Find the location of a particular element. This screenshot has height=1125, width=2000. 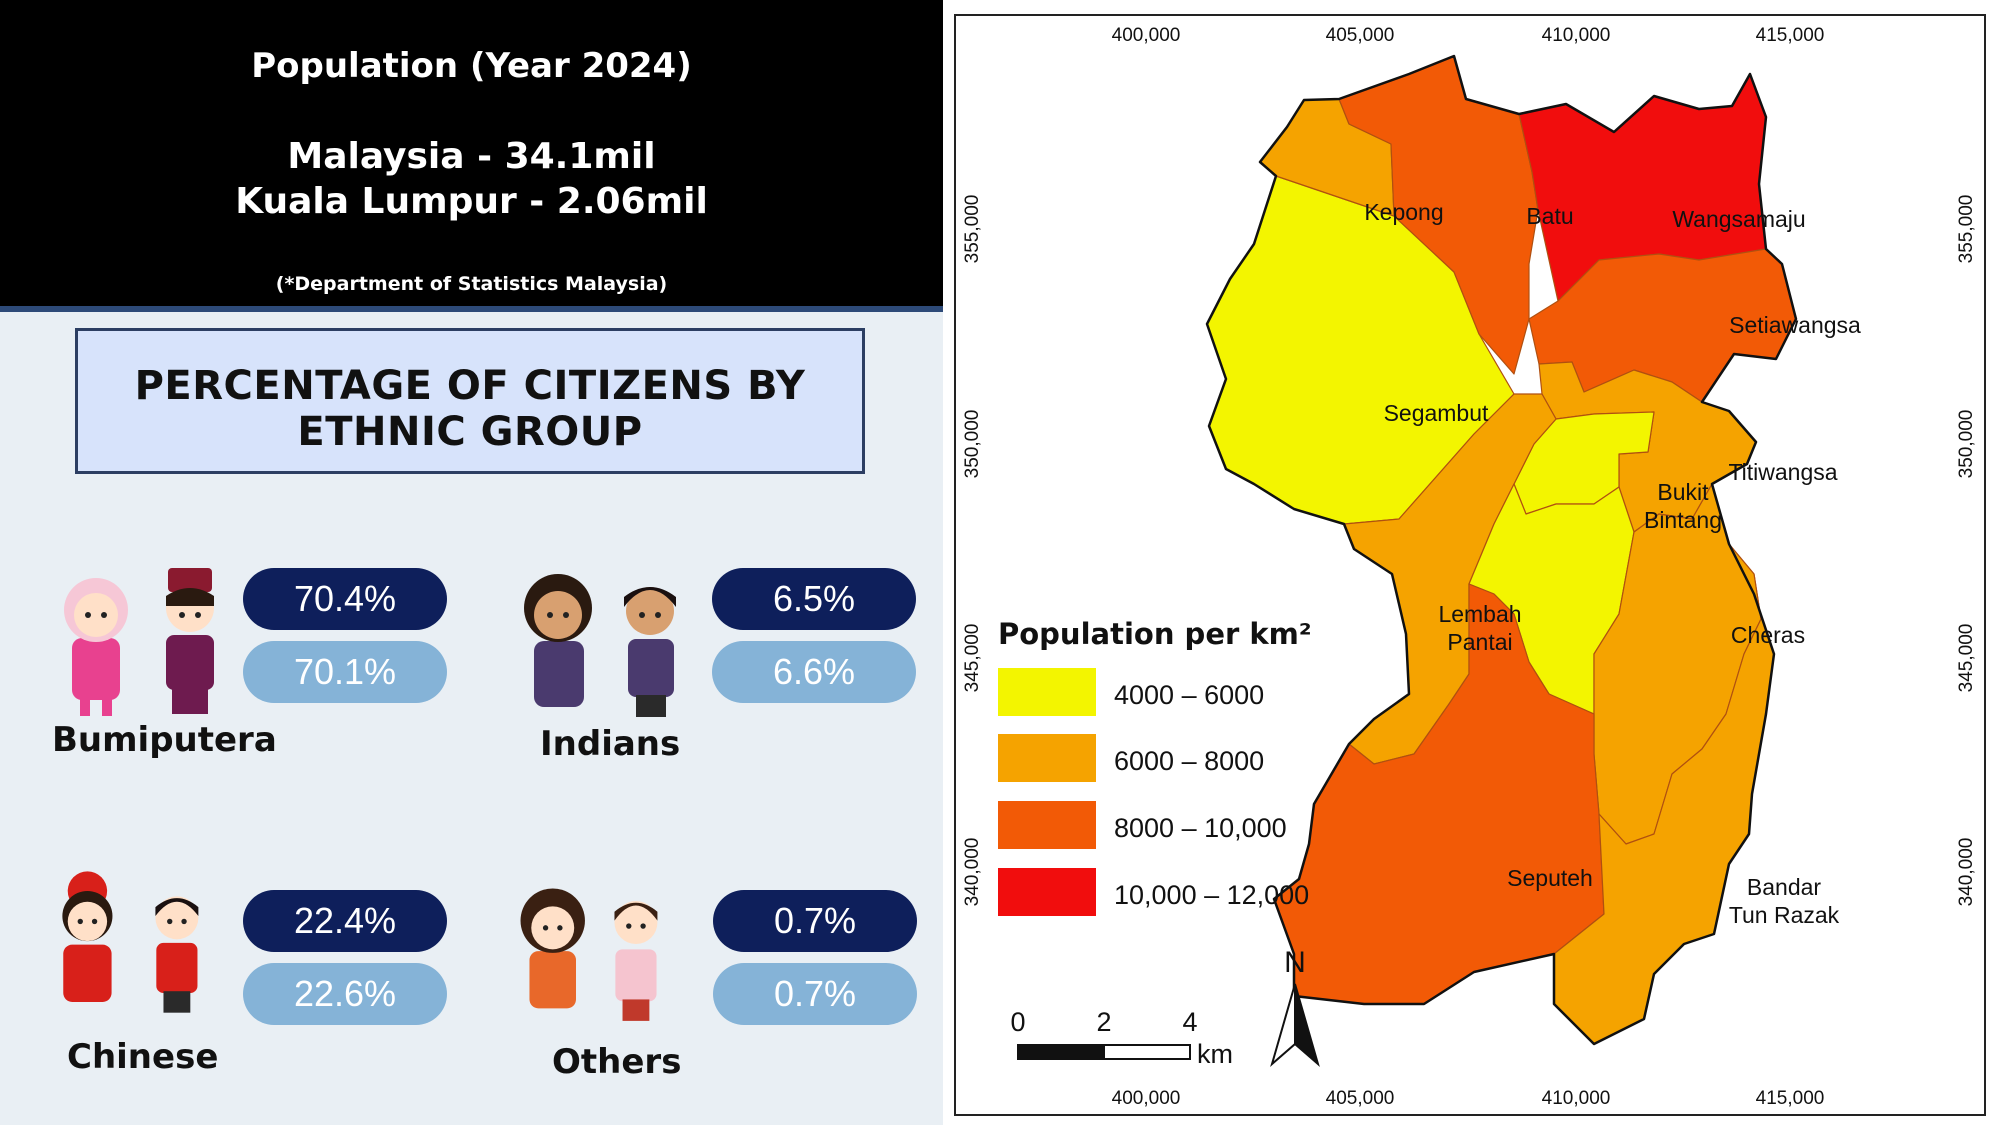

y-tick-left: 355,000 is located at coordinates (972, 229).